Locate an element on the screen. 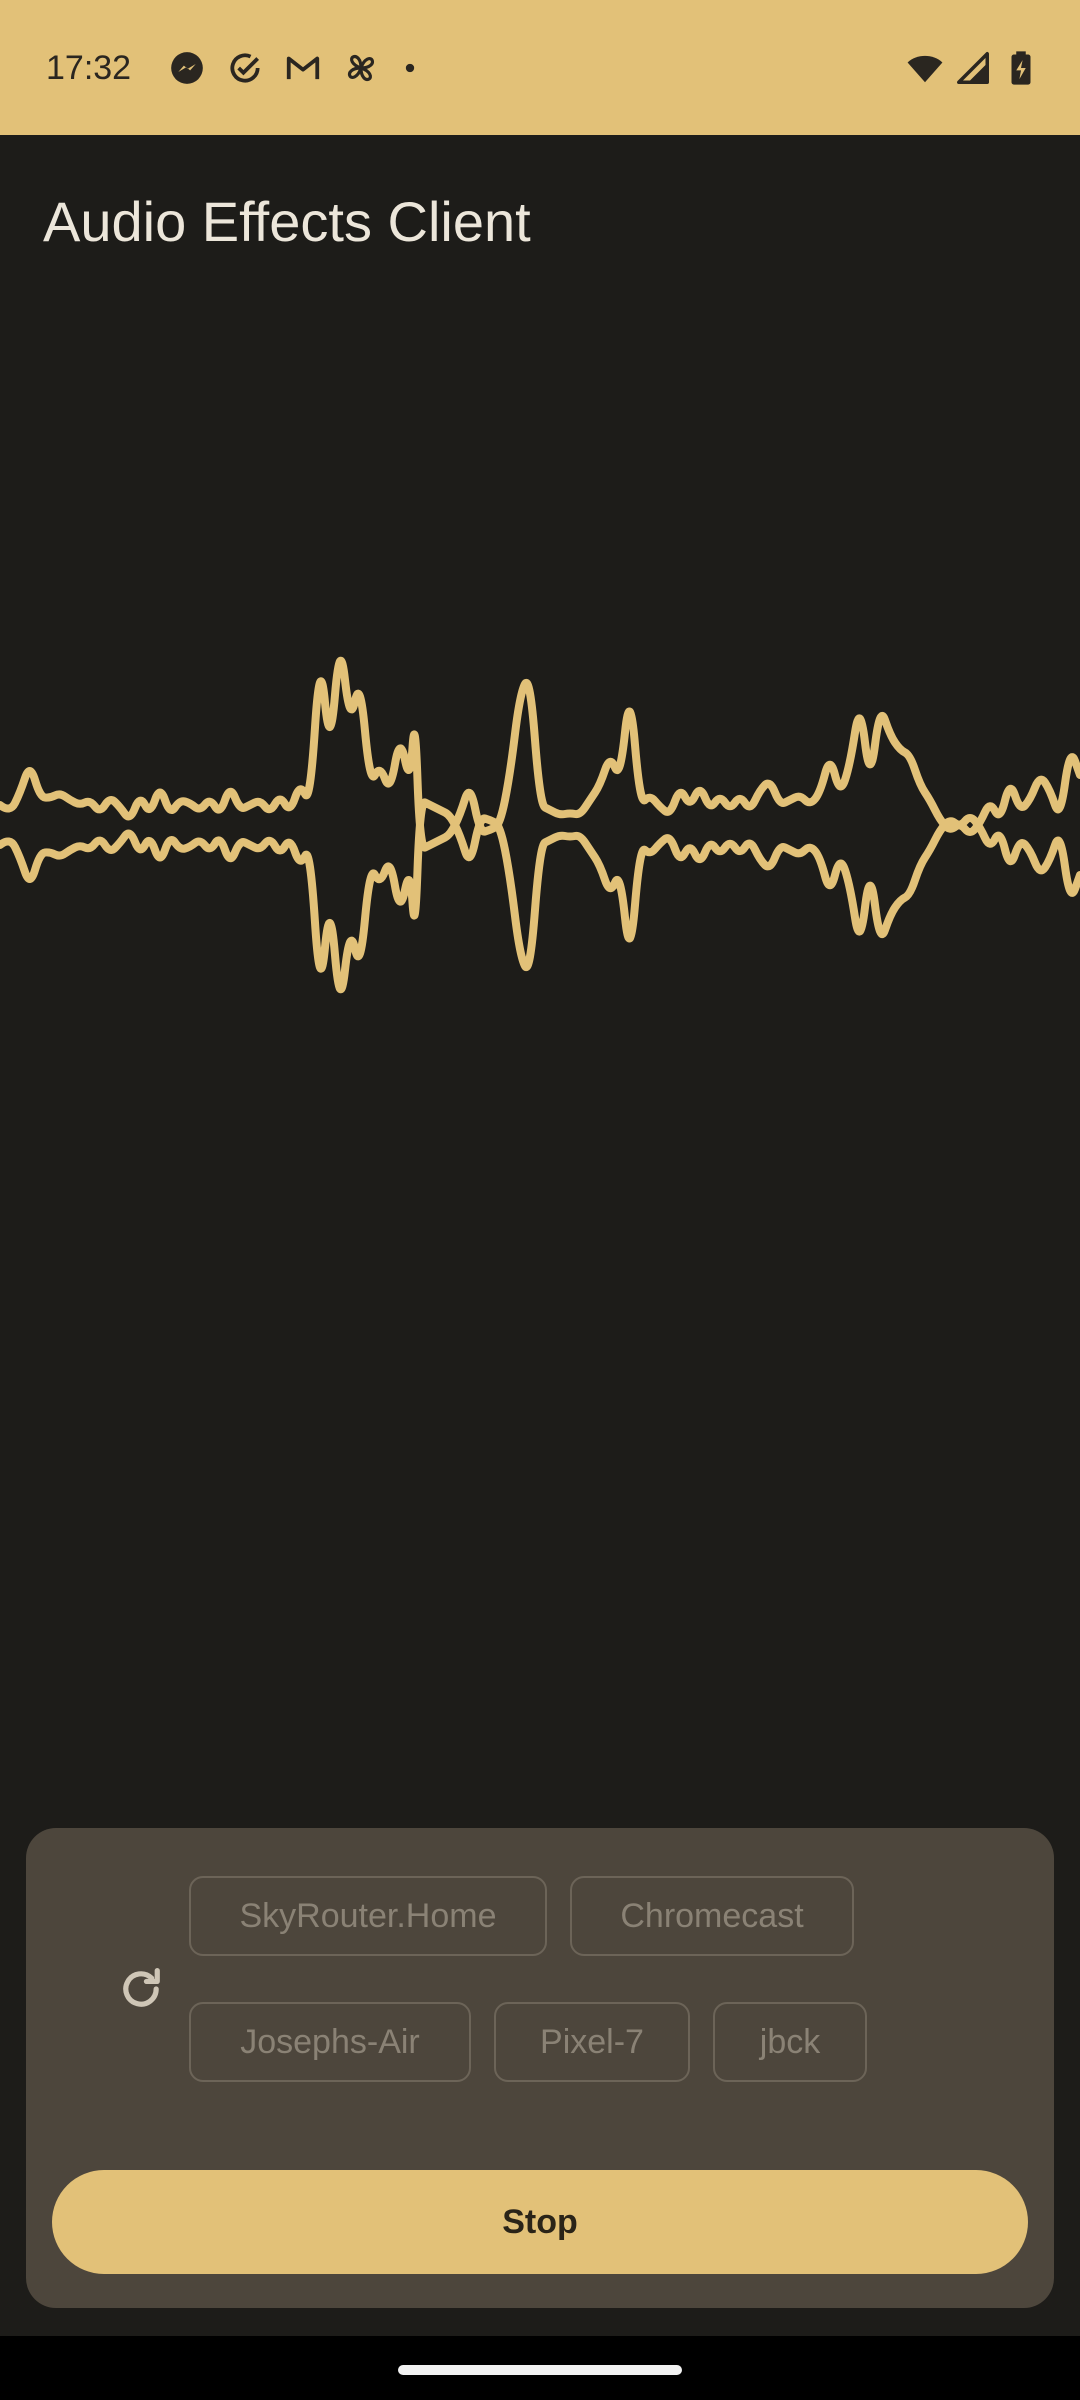 Image resolution: width=1080 pixels, height=2400 pixels. signal-icon is located at coordinates (973, 68).